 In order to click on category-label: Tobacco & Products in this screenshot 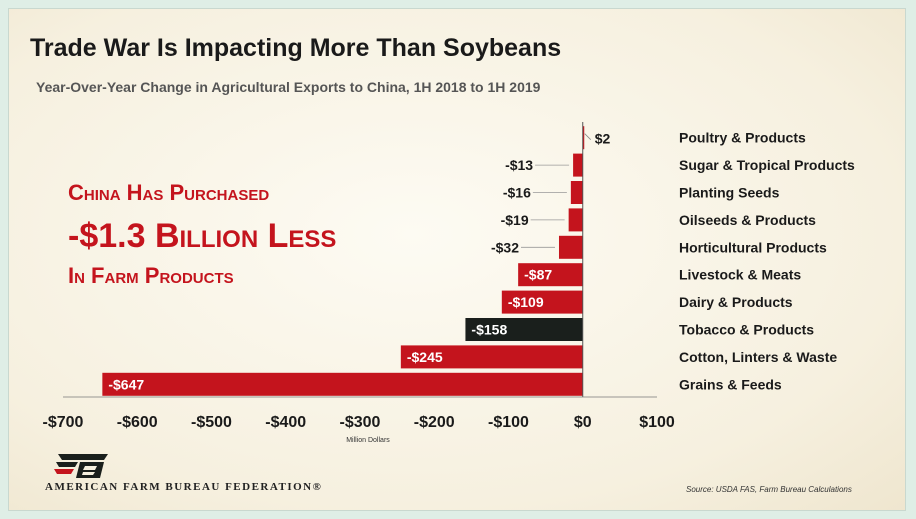, I will do `click(746, 330)`.